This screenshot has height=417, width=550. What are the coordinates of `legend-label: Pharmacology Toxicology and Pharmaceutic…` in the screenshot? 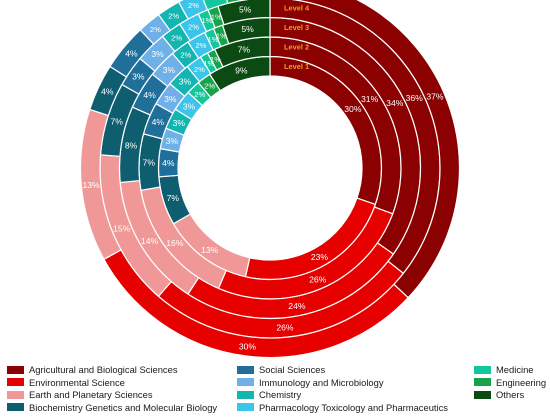 It's located at (353, 407).